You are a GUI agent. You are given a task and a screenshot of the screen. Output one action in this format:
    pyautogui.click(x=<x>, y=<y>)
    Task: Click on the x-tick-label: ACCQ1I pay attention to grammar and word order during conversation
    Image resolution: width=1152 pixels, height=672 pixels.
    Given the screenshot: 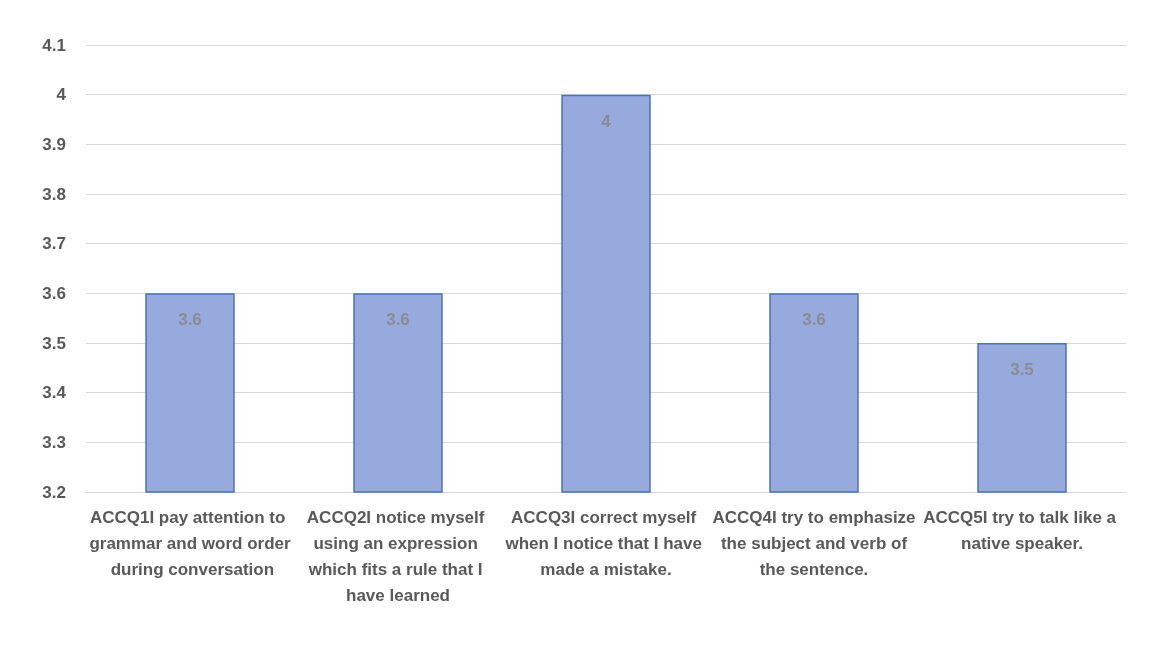 What is the action you would take?
    pyautogui.click(x=190, y=543)
    